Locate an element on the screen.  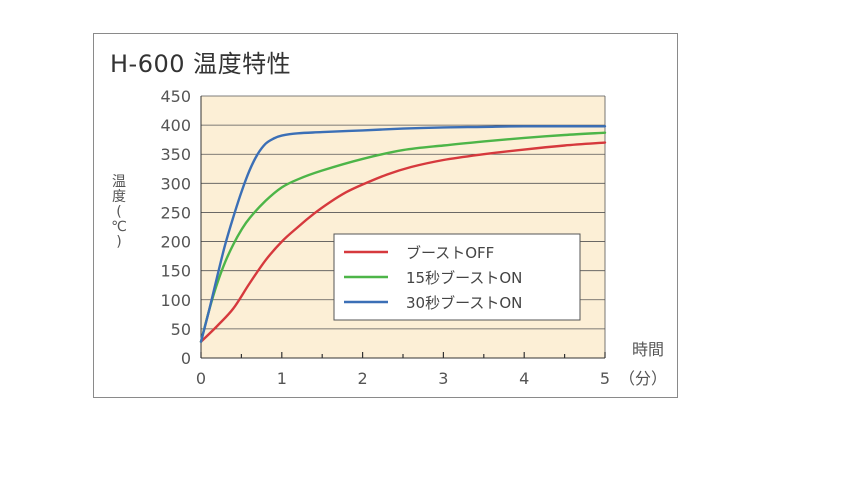
x-tick-label-4: 4 is located at coordinates (524, 378).